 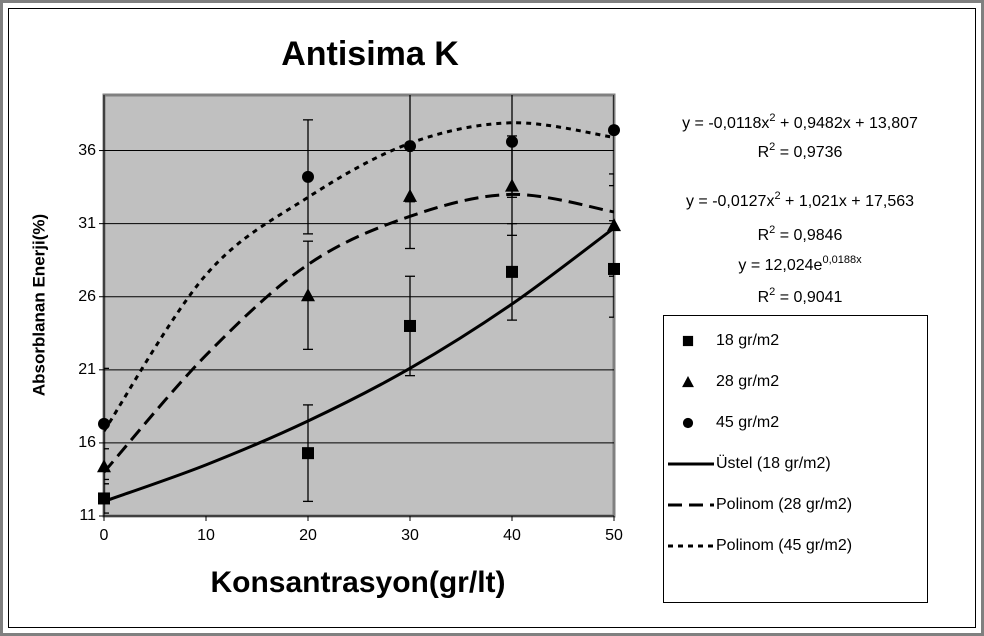 What do you see at coordinates (848, 201) in the screenshot?
I see `equation-text: + 1,021x + 17,563` at bounding box center [848, 201].